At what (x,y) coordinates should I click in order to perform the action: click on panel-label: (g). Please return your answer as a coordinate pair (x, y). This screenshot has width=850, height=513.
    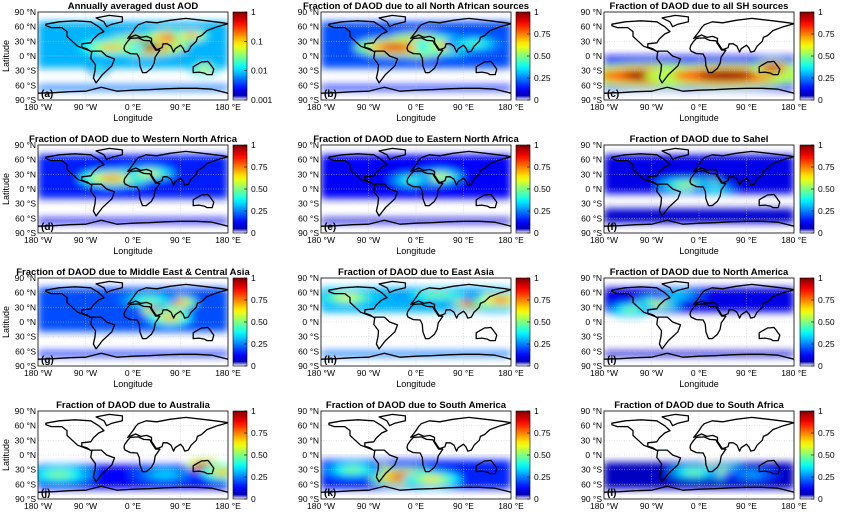
    Looking at the image, I should click on (47, 360).